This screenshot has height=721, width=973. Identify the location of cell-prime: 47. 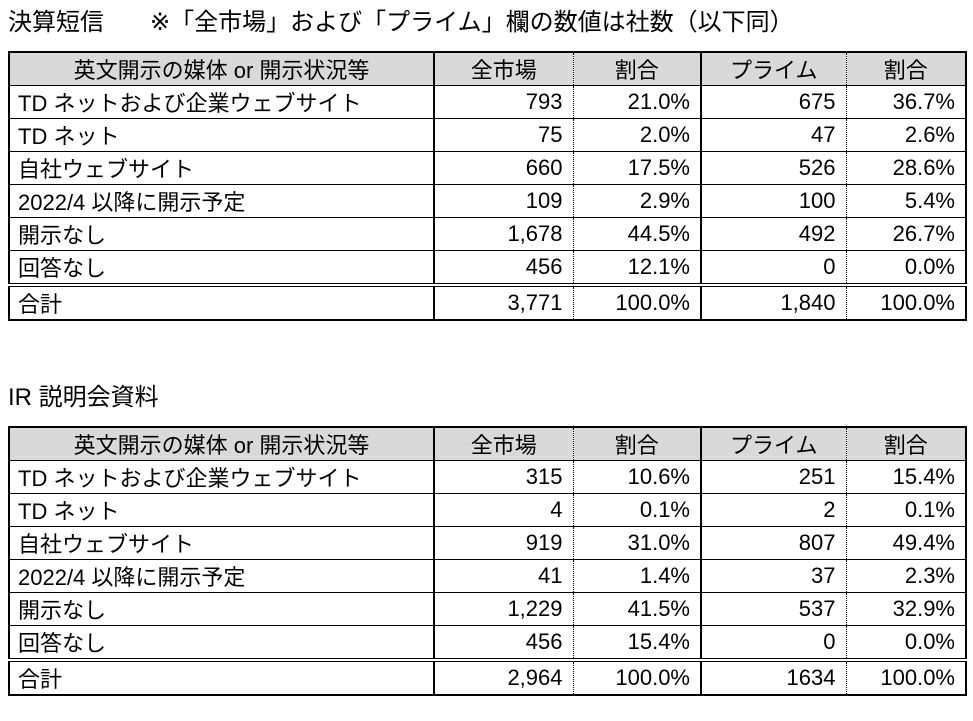
(773, 135).